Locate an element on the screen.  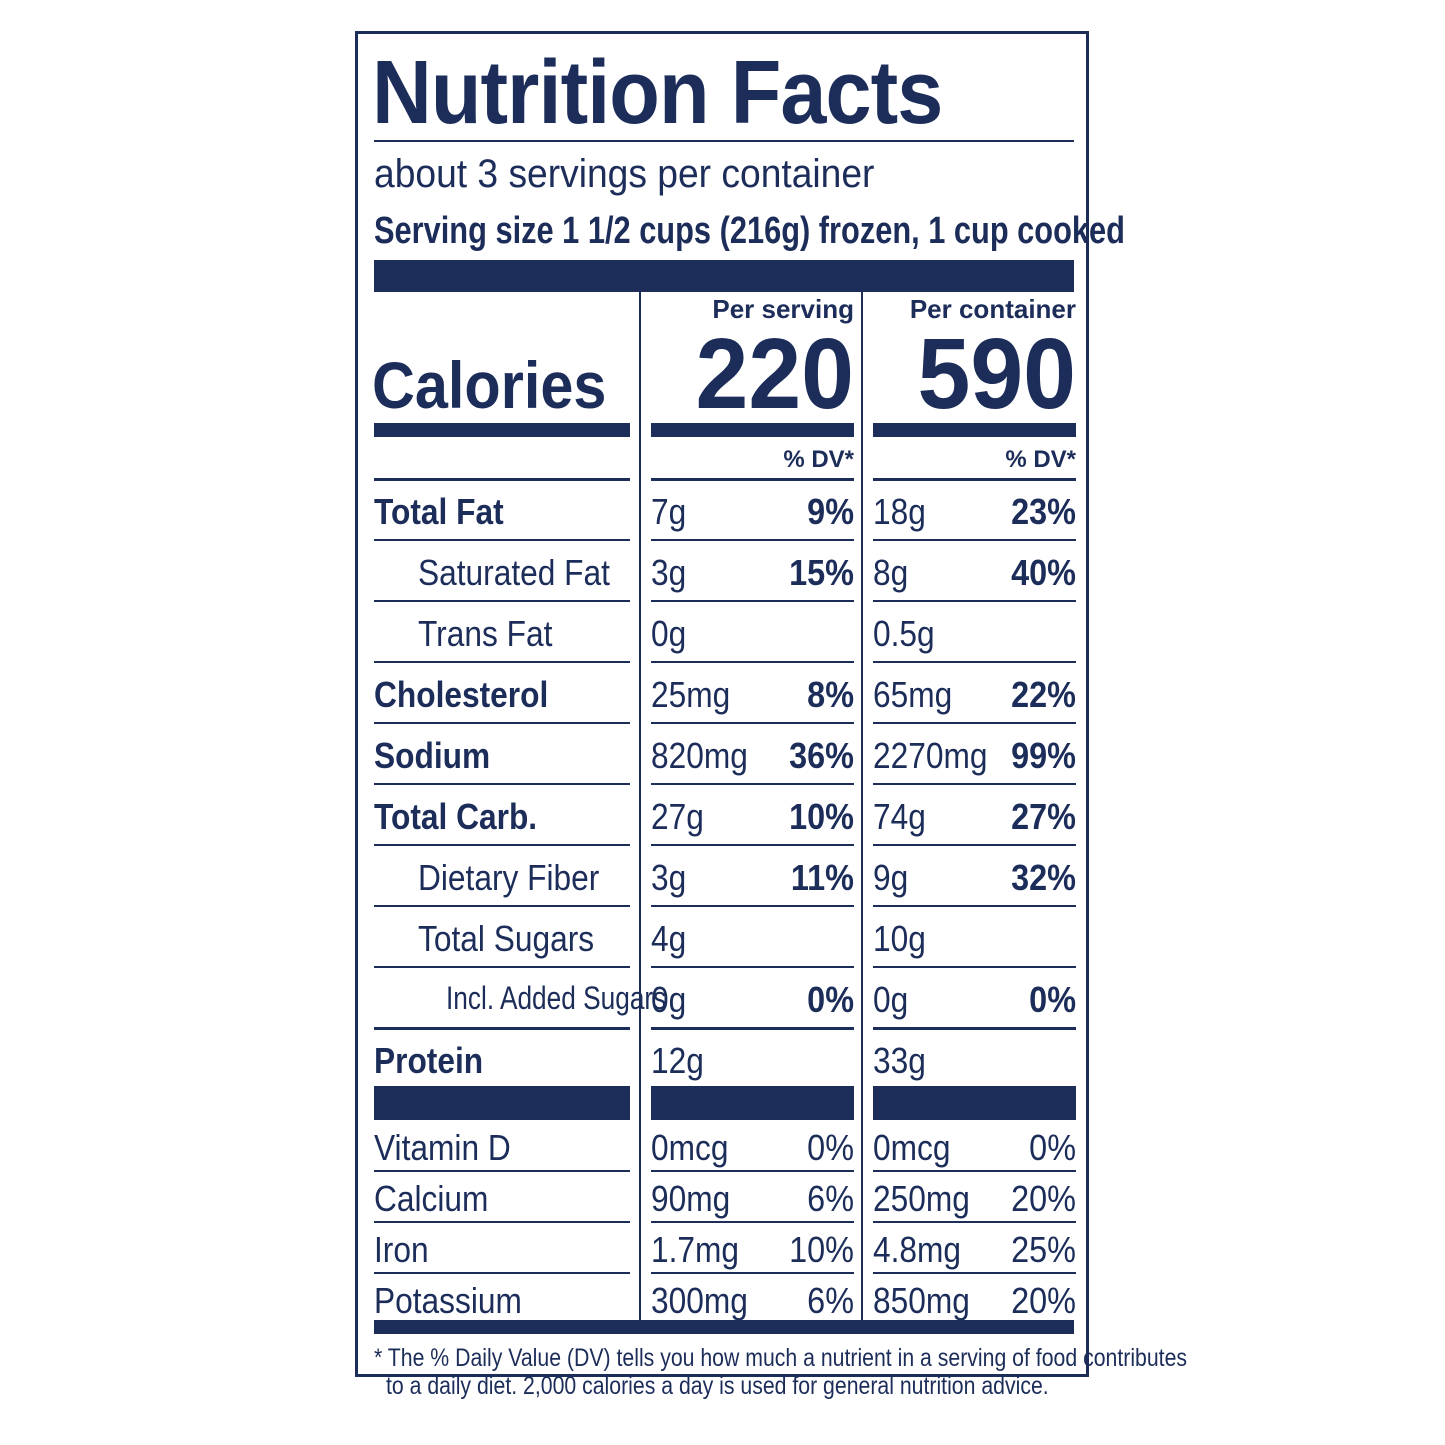
label-title: Nutrition Facts is located at coordinates (657, 93).